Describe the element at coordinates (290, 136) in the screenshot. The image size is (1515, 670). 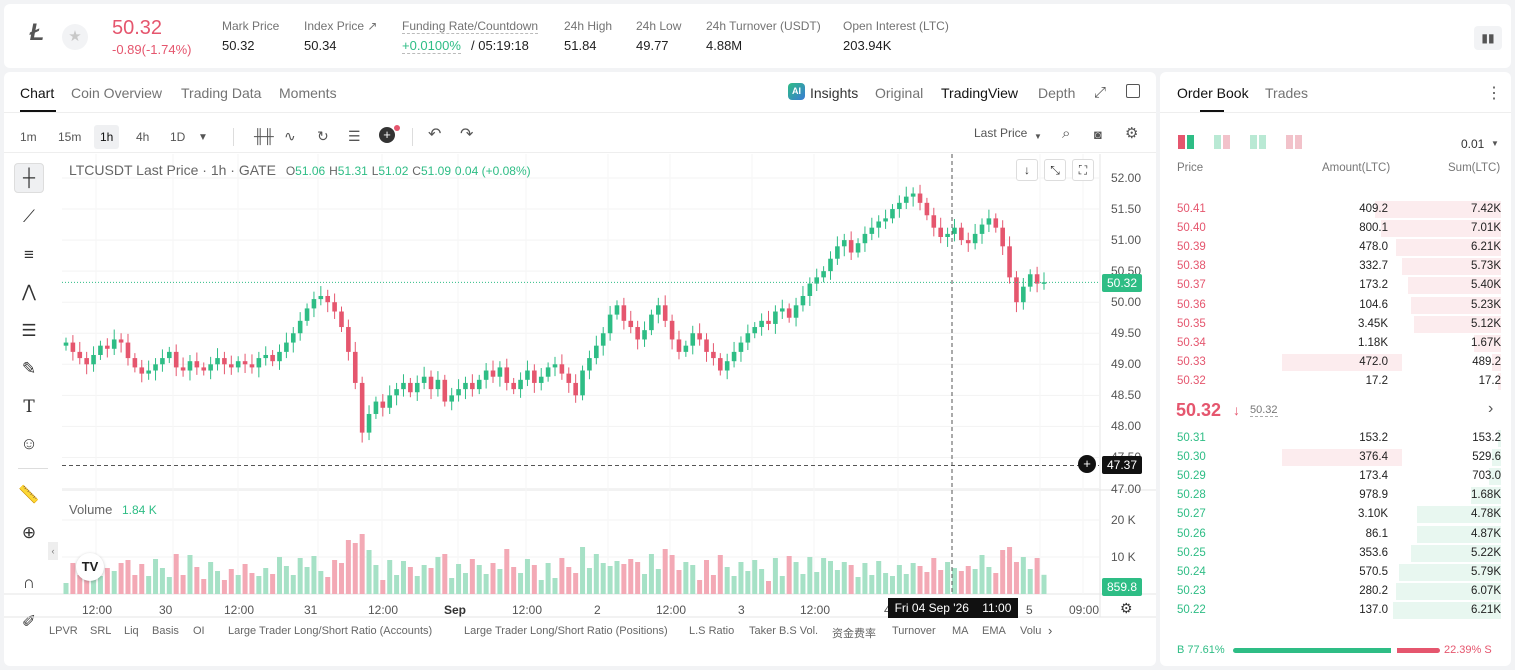
I see `indicators-icon: ∿` at that location.